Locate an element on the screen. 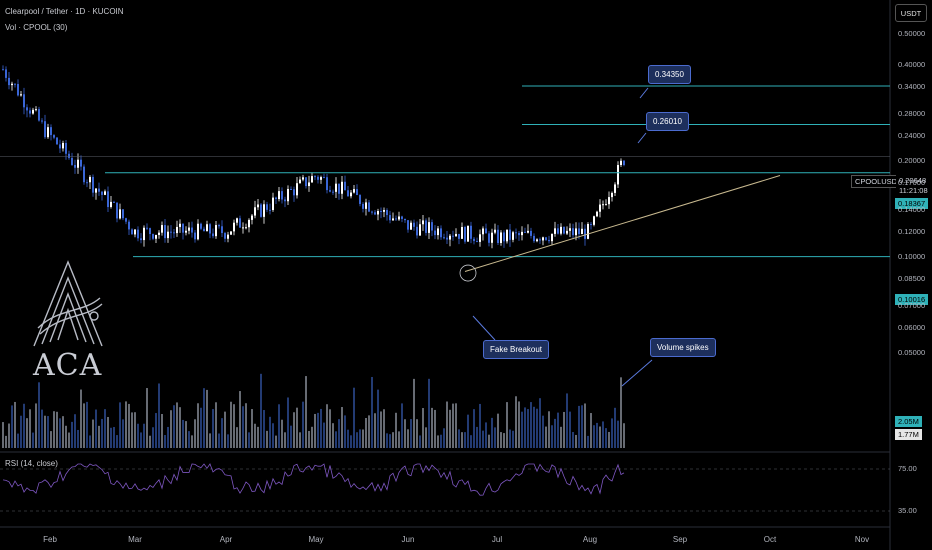 This screenshot has height=550, width=932. volume-spikes-annotation: Volume spikes is located at coordinates (683, 347).